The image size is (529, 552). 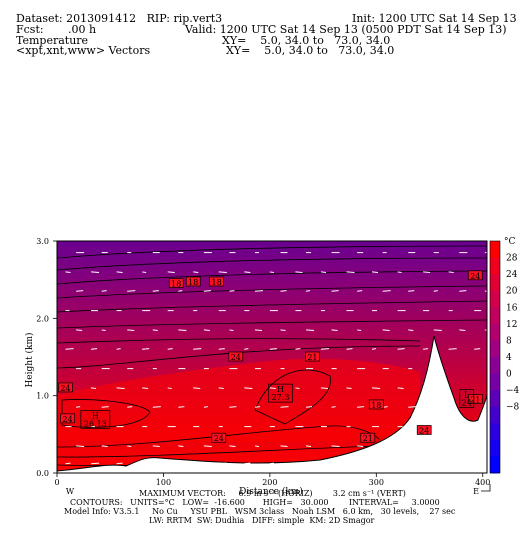 What do you see at coordinates (306, 40) in the screenshot?
I see `xy1-label: XY= 5.0, 34.0 to 73.0, 34.0` at bounding box center [306, 40].